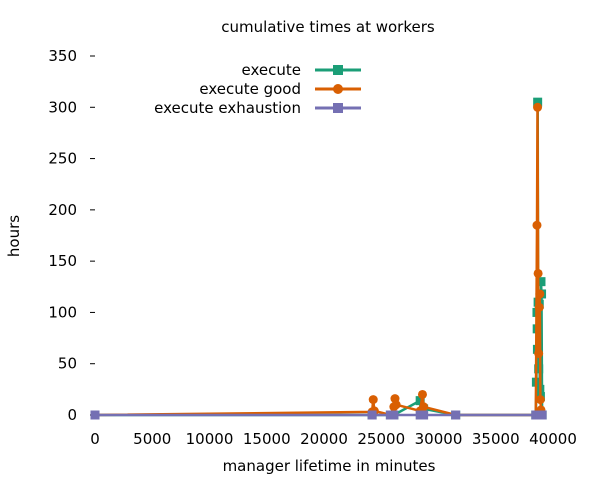 This screenshot has height=485, width=600. Describe the element at coordinates (62, 210) in the screenshot. I see `y-tick-label: 200` at that location.